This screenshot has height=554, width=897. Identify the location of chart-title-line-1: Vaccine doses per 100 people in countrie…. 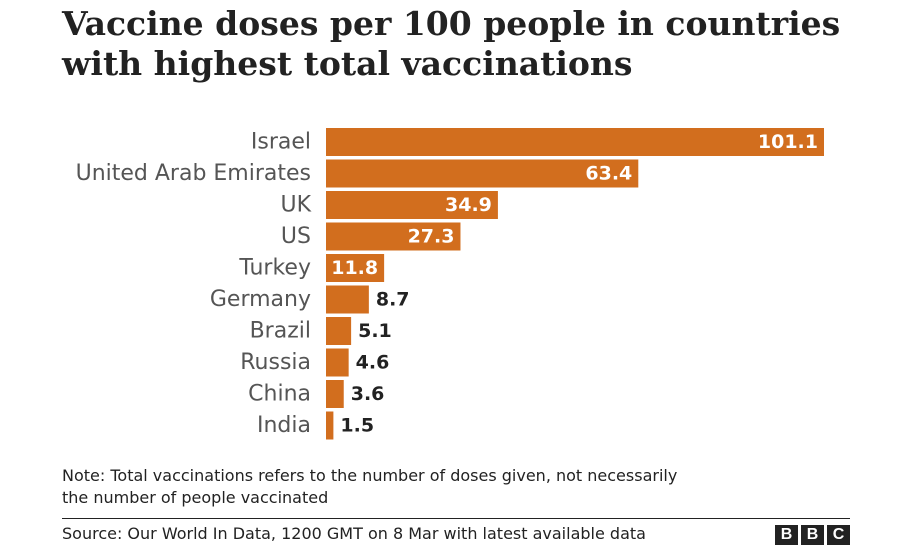
(451, 23).